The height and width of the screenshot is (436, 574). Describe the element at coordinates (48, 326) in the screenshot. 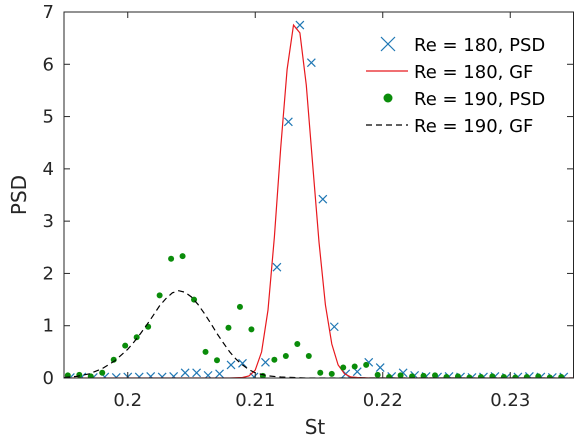

I see `y-tick-label: 1` at that location.